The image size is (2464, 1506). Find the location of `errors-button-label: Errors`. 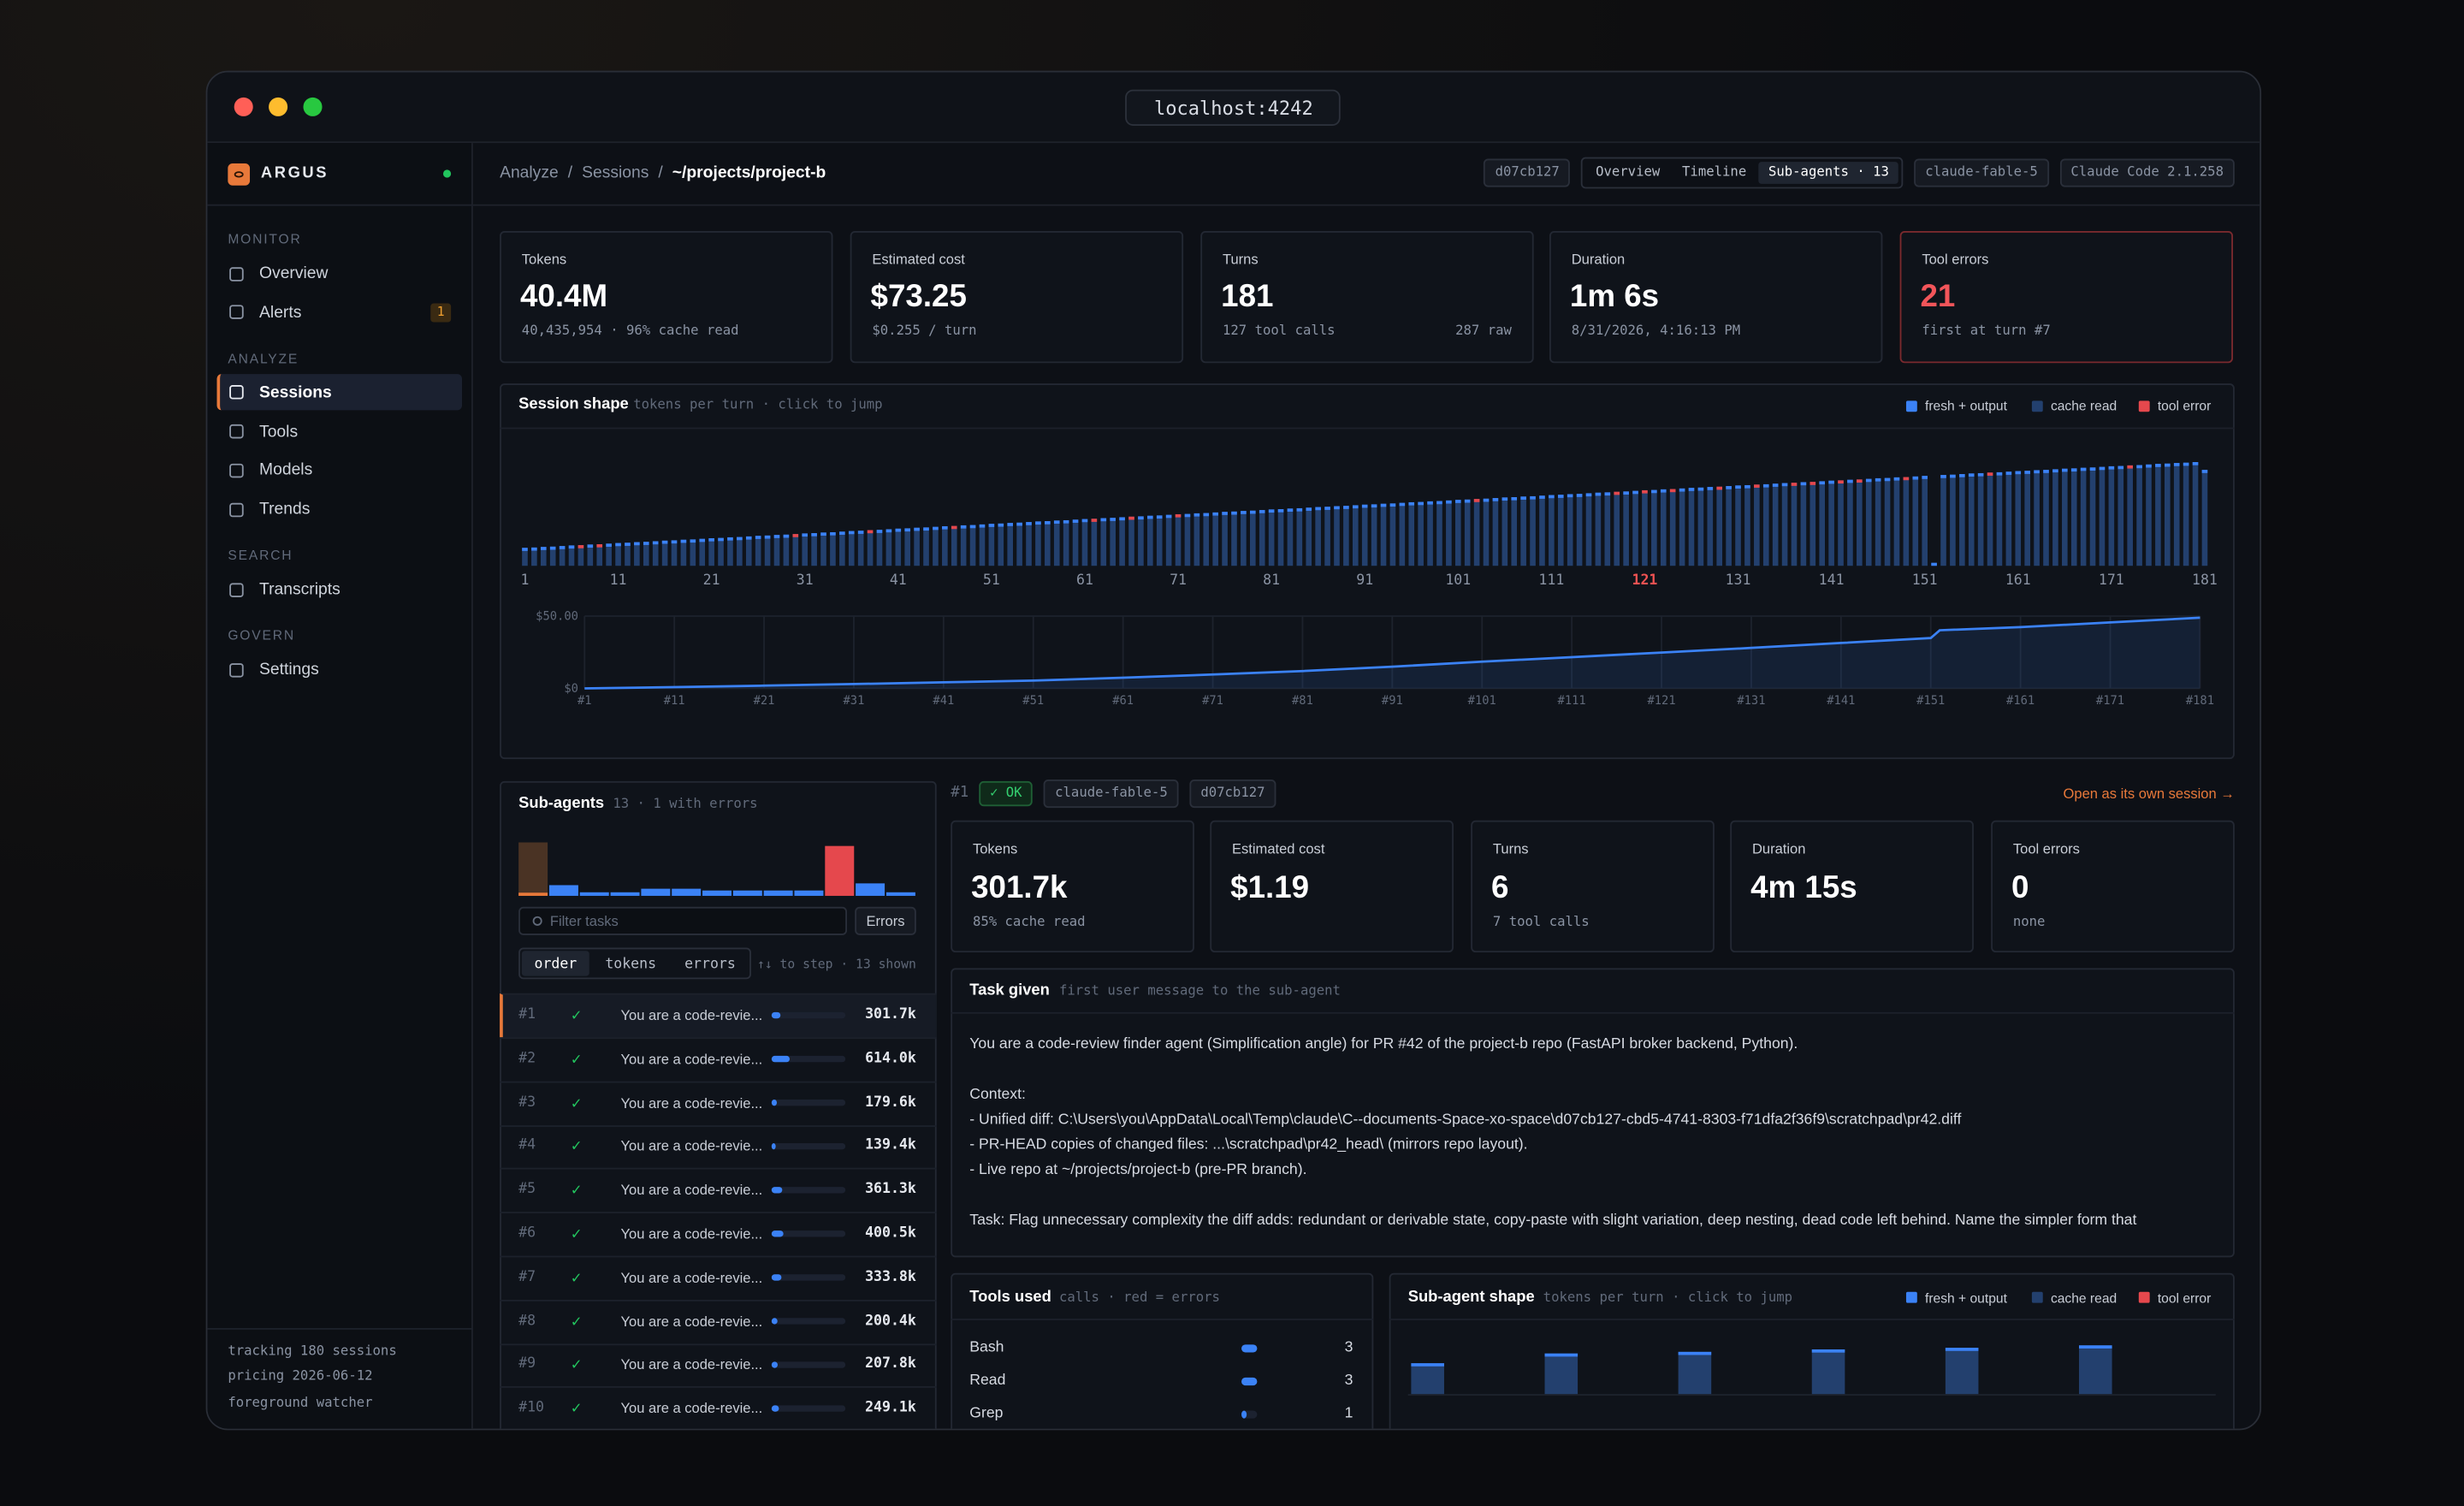

errors-button-label: Errors is located at coordinates (885, 921).